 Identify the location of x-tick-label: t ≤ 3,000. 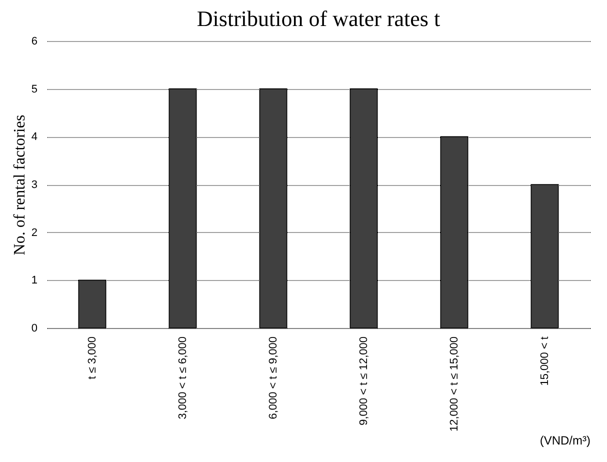
(92, 358).